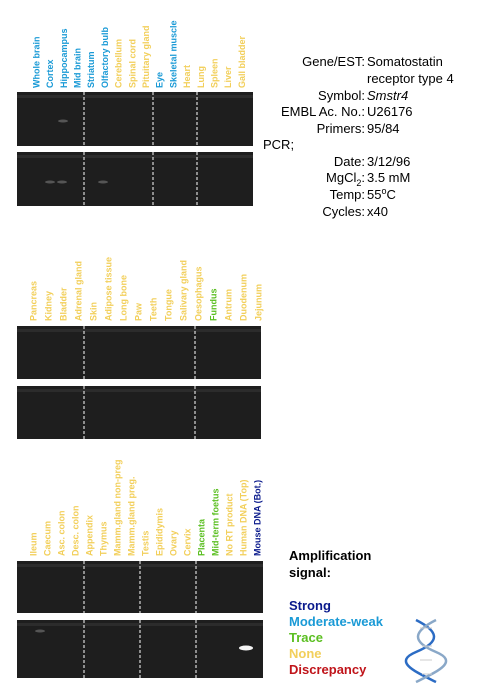  What do you see at coordinates (75, 530) in the screenshot?
I see `lane-label: Desc. colon` at bounding box center [75, 530].